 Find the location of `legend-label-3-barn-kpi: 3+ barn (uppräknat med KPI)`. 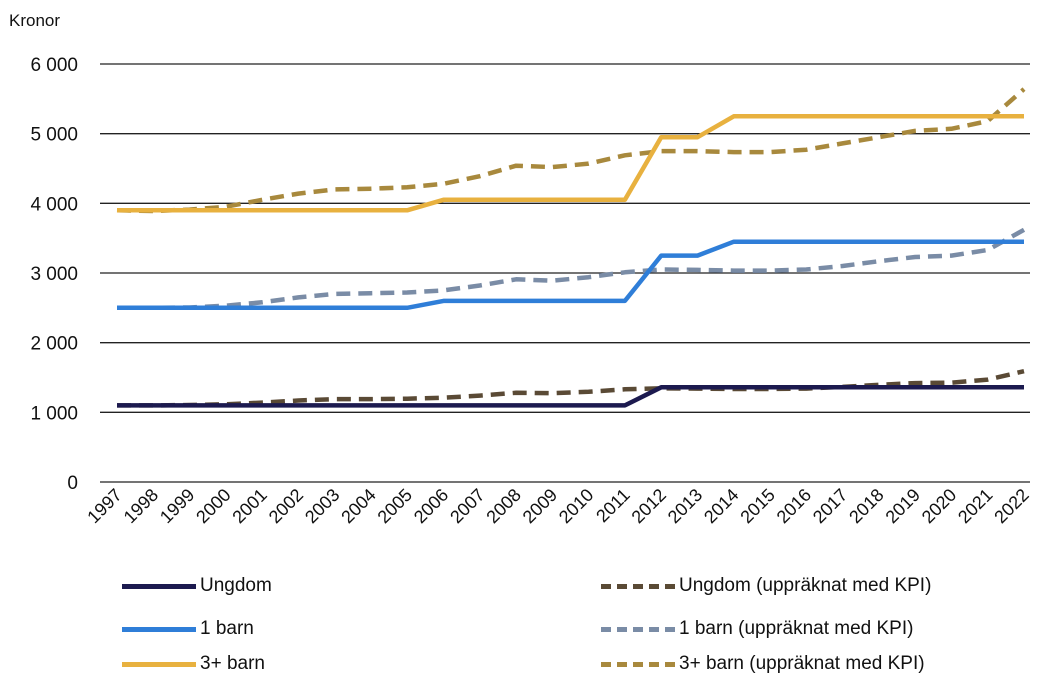

legend-label-3-barn-kpi: 3+ barn (uppräknat med KPI) is located at coordinates (802, 663).